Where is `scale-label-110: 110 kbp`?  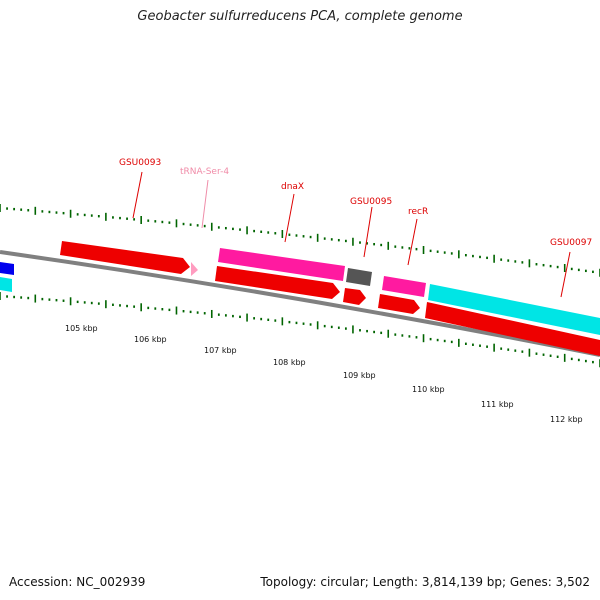 scale-label-110: 110 kbp is located at coordinates (428, 389).